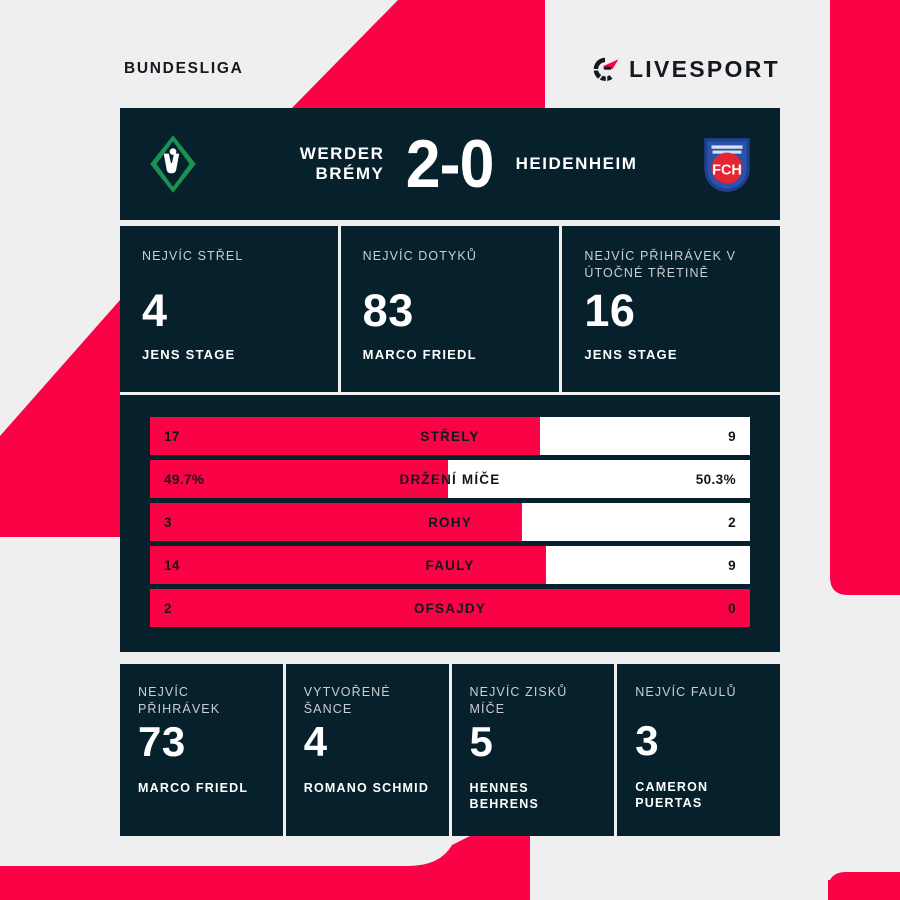 This screenshot has height=900, width=900. I want to click on stat-bar-label: ROHY, so click(450, 522).